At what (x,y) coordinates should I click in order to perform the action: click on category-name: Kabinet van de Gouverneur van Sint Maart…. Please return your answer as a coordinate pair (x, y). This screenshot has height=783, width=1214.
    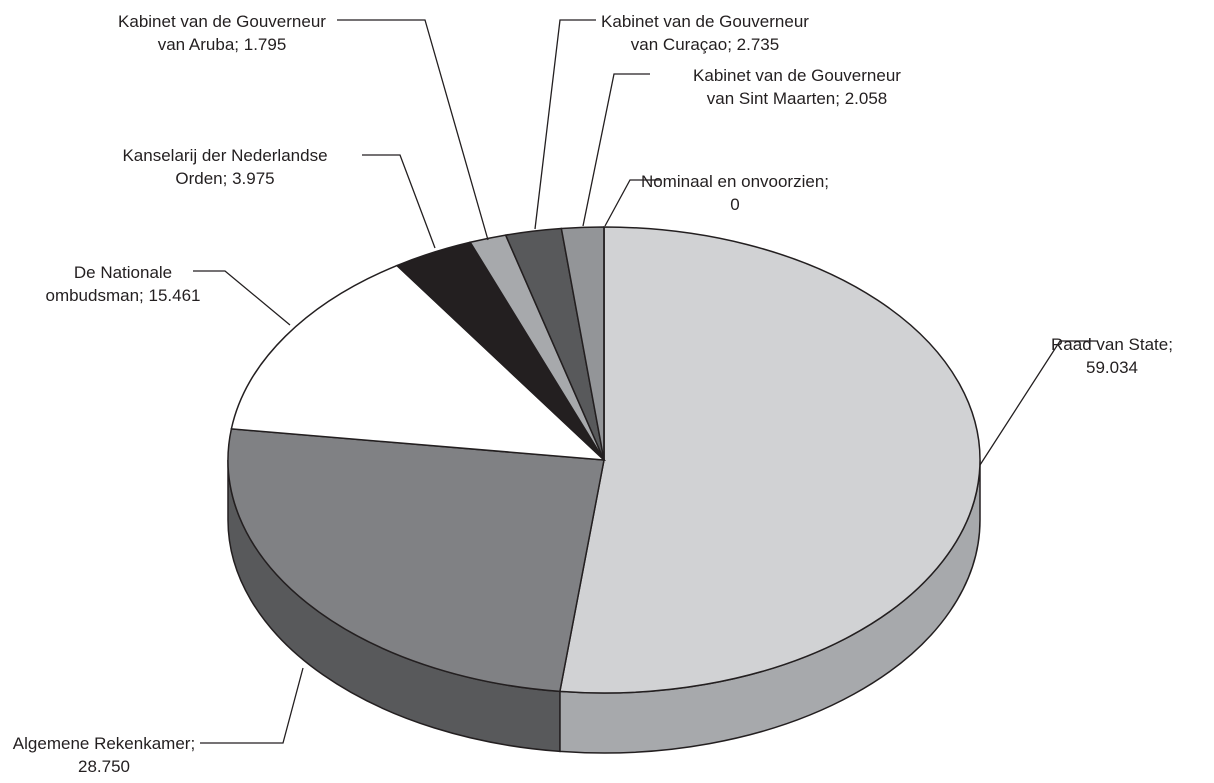
    Looking at the image, I should click on (797, 87).